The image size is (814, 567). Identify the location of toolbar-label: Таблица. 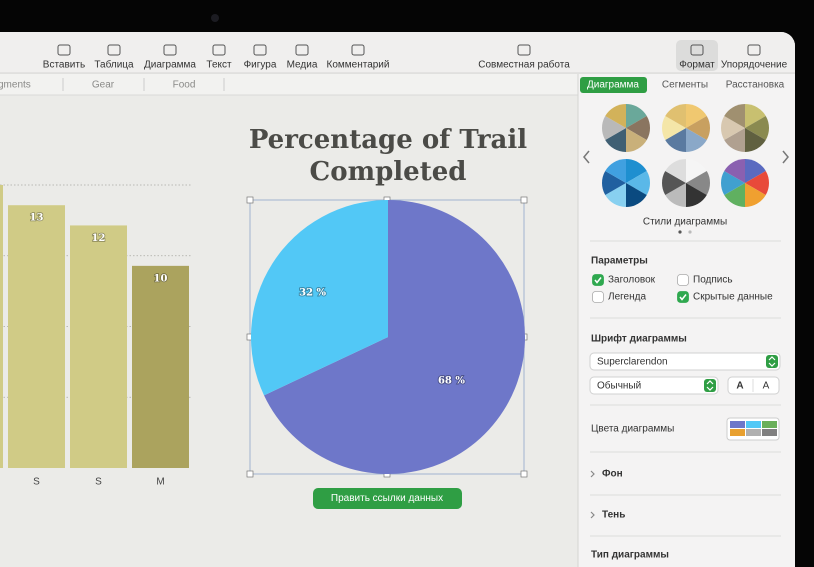
(114, 65).